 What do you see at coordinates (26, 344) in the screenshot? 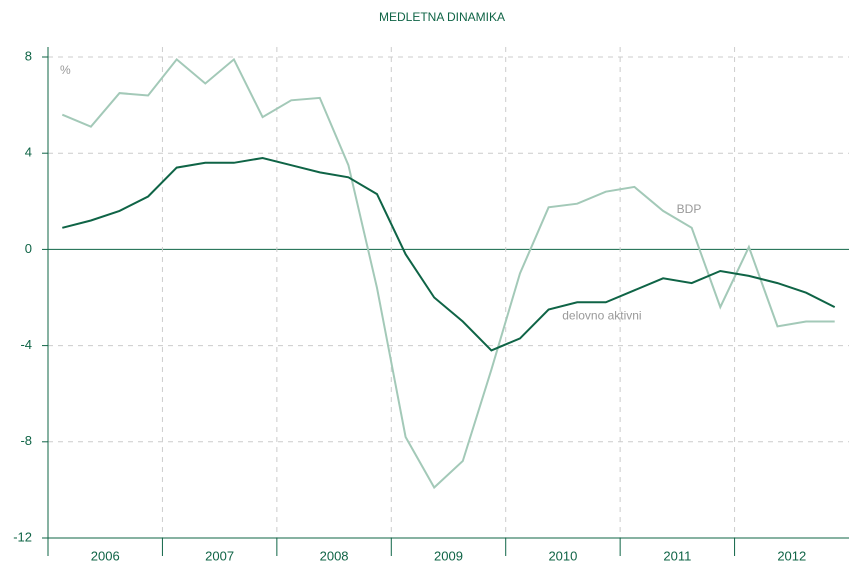
I see `y-tick-label: -4` at bounding box center [26, 344].